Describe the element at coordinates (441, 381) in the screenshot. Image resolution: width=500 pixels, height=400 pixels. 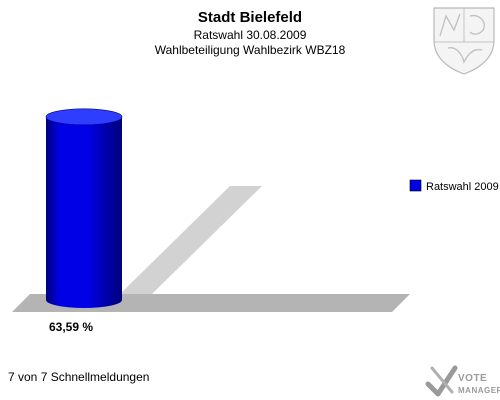
I see `ballot-check-icon` at that location.